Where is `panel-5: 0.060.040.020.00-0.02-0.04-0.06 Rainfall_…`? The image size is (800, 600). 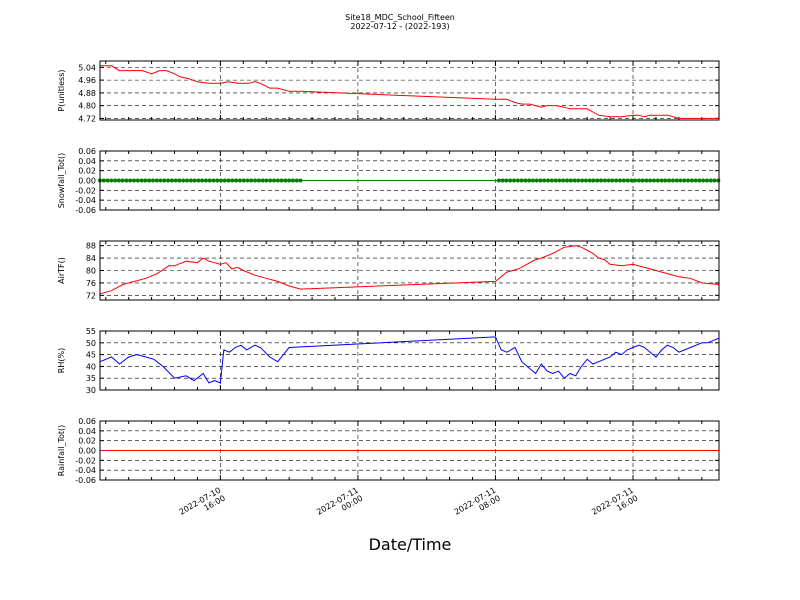
panel-5: 0.060.040.020.00-0.02-0.04-0.06 Rainfall_… is located at coordinates (388, 451).